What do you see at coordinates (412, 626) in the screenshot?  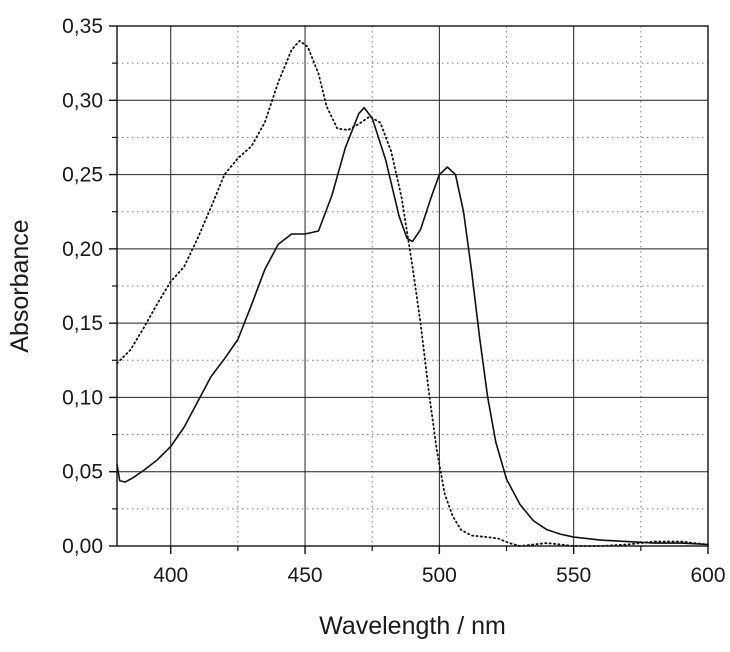 I see `x-axis-title: Wavelength / nm` at bounding box center [412, 626].